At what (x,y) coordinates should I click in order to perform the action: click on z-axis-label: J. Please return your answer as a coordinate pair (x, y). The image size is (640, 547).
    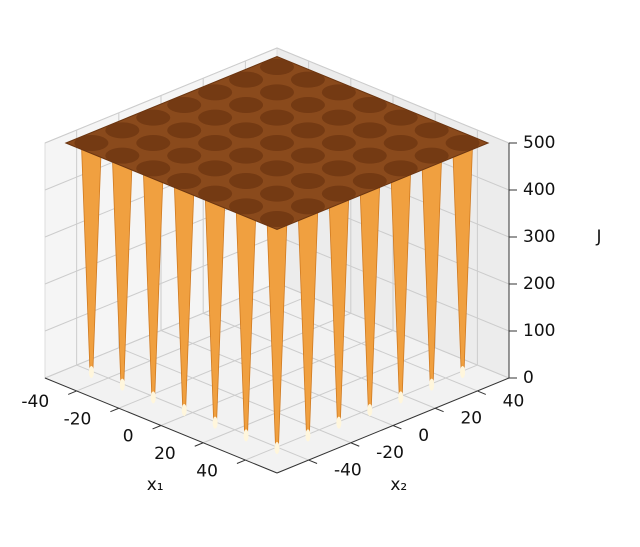
    Looking at the image, I should click on (598, 237).